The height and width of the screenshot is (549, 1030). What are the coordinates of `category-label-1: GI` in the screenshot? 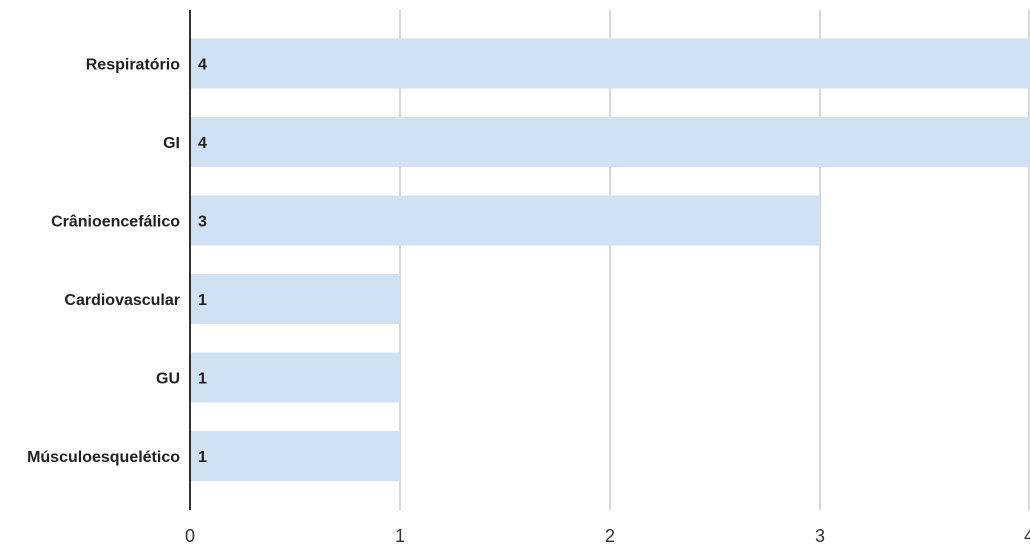 It's located at (171, 143).